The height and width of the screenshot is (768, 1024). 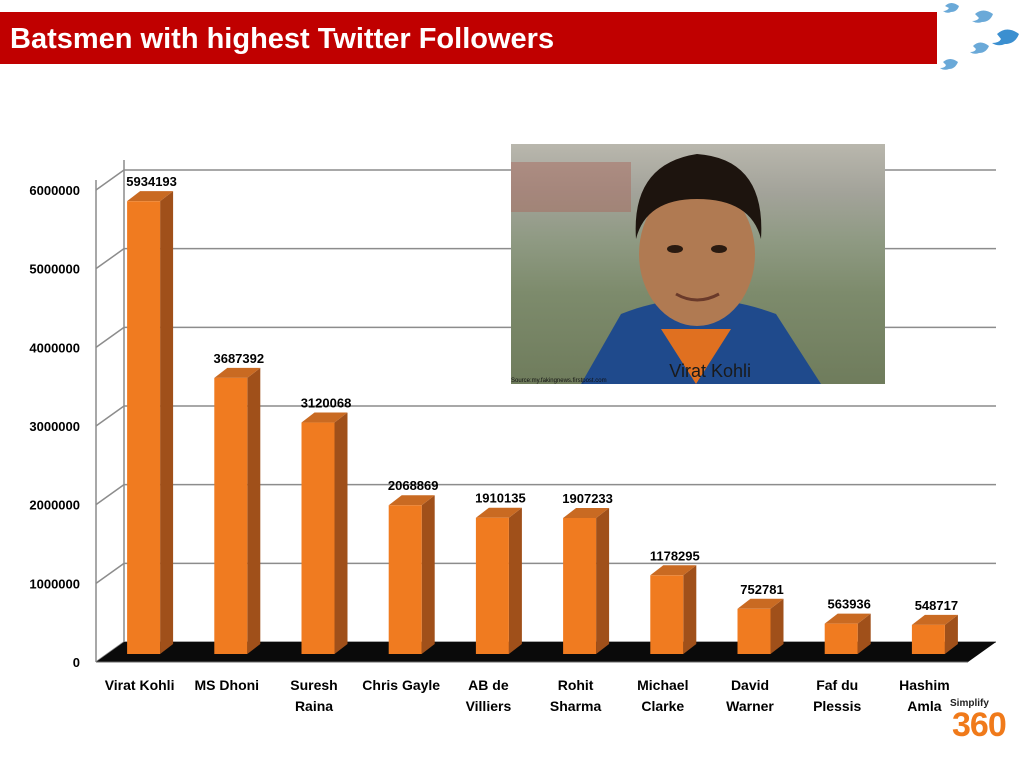 What do you see at coordinates (710, 371) in the screenshot?
I see `photo-caption: Virat Kohli` at bounding box center [710, 371].